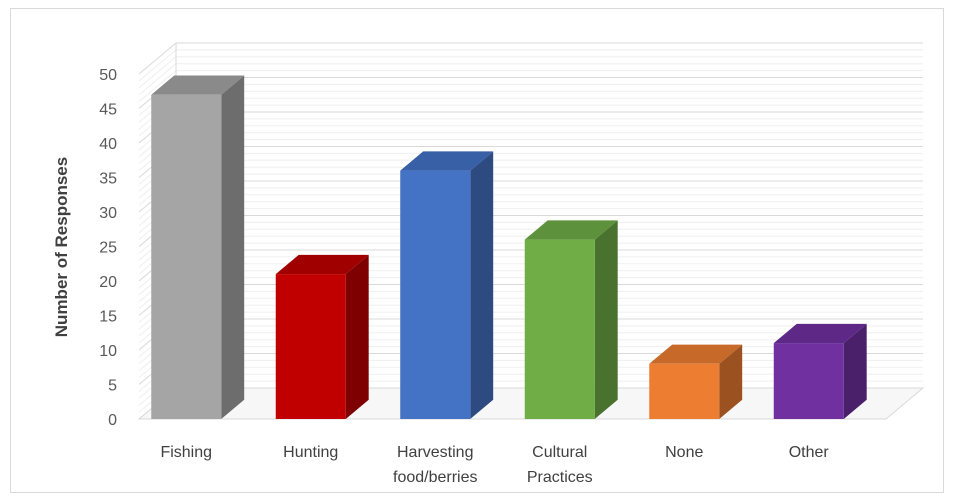  I want to click on x-tick-label: Fishing, so click(186, 452).